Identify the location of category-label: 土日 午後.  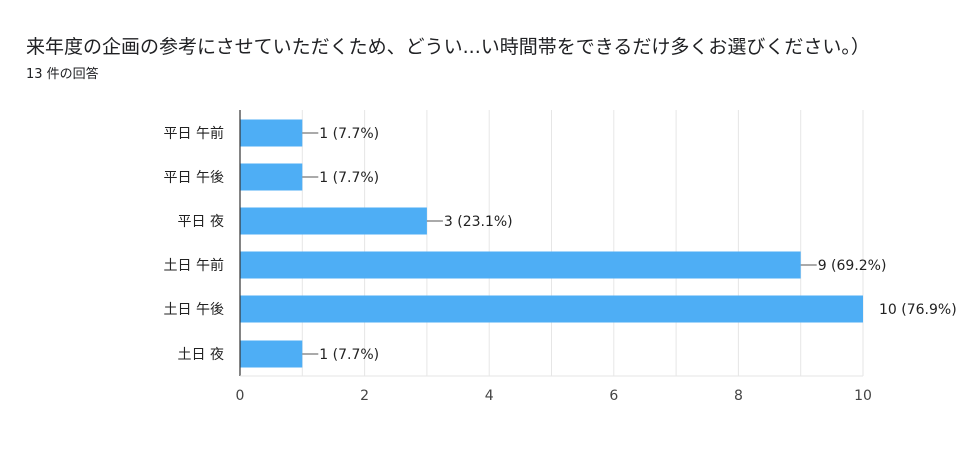
(194, 310).